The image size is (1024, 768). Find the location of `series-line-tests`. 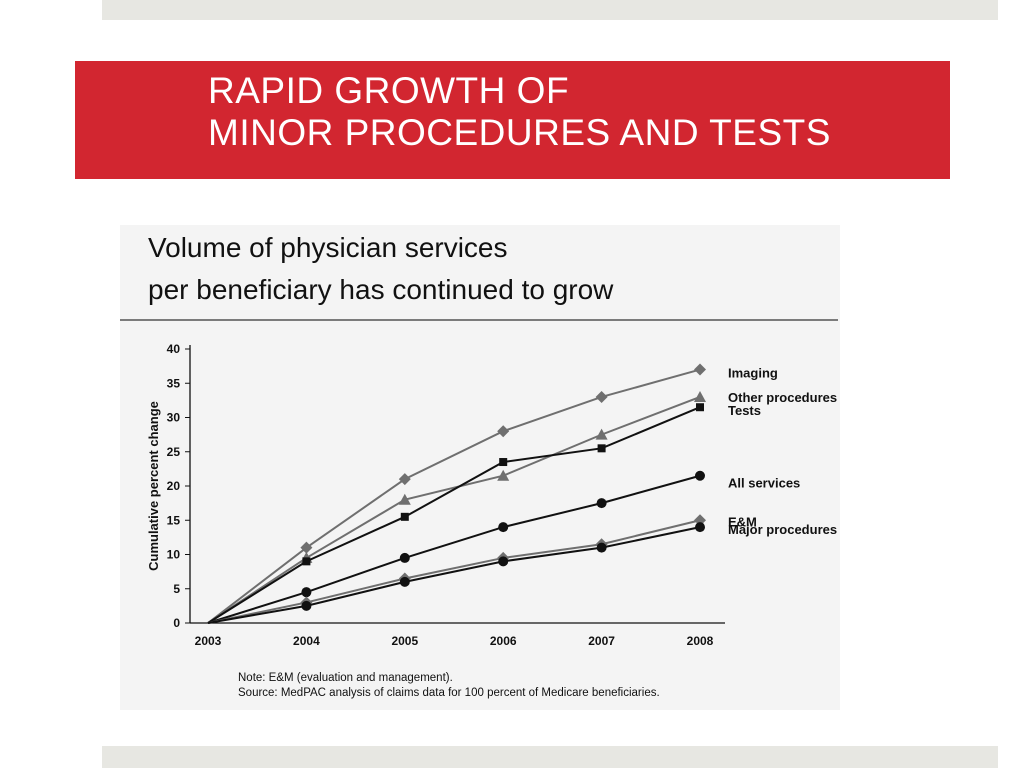

series-line-tests is located at coordinates (454, 515).